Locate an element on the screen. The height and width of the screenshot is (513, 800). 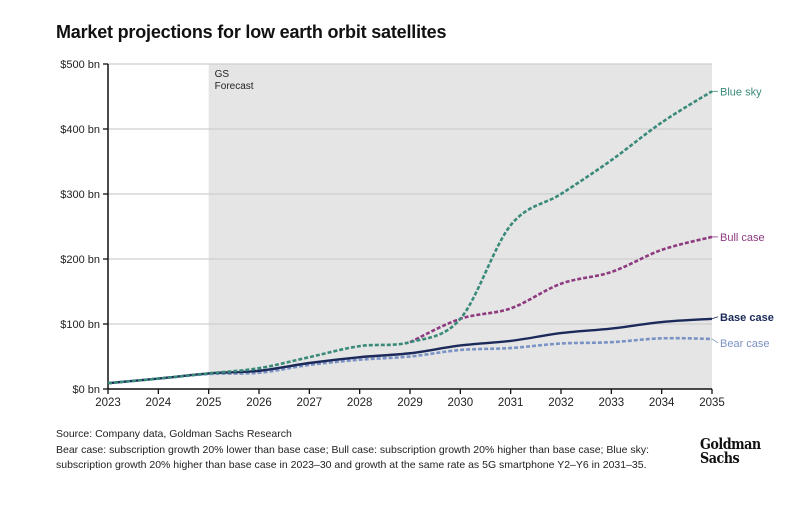
forecast-label-line-1: GS is located at coordinates (222, 74).